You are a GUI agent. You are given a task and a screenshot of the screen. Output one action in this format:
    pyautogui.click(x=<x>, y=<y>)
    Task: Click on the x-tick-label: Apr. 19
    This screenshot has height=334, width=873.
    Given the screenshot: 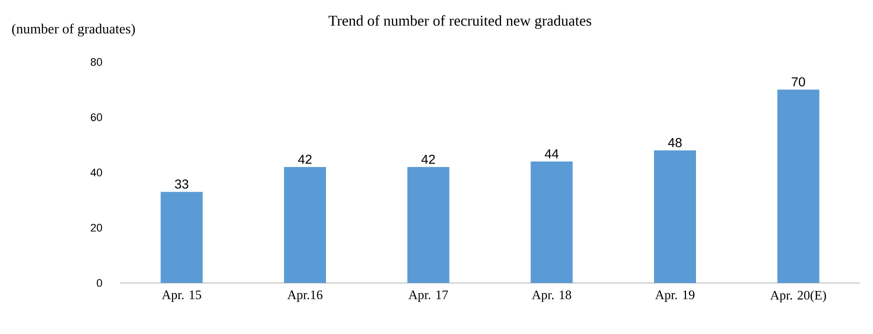 What is the action you would take?
    pyautogui.click(x=674, y=296)
    